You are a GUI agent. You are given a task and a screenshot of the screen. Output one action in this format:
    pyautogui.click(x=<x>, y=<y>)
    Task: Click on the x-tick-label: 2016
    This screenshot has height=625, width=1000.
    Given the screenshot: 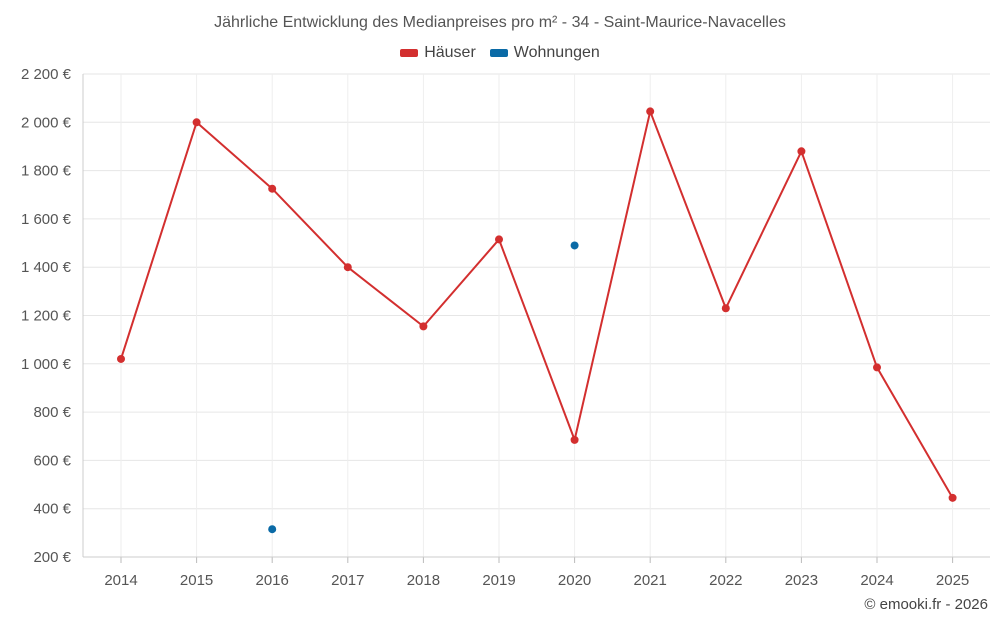 What is the action you would take?
    pyautogui.click(x=272, y=580)
    